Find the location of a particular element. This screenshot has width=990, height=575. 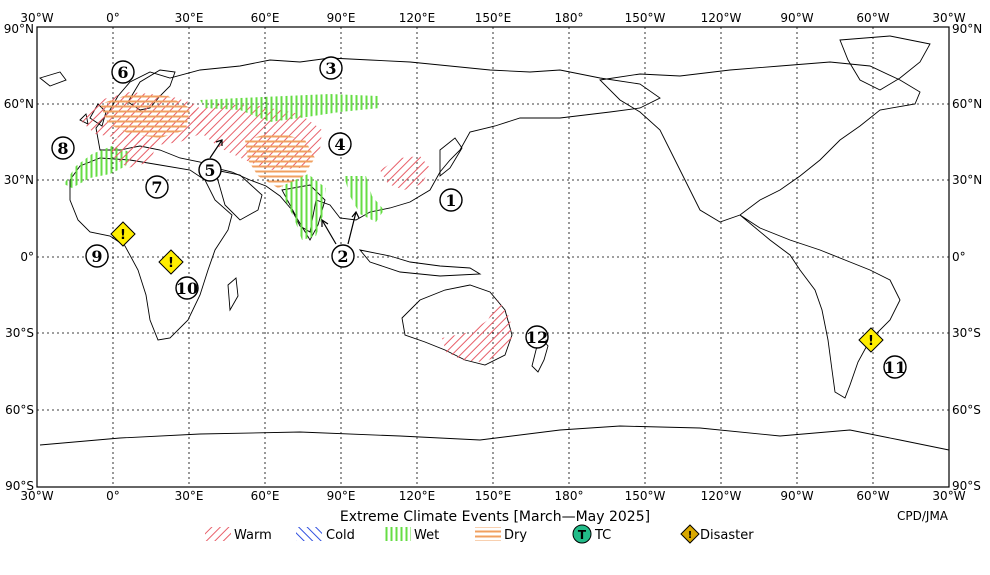

tc-icon is located at coordinates (582, 534).